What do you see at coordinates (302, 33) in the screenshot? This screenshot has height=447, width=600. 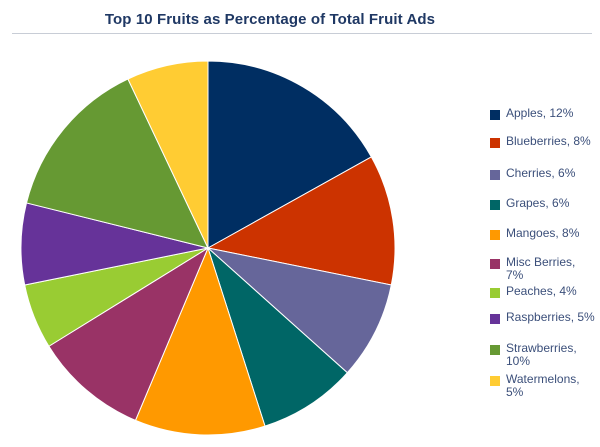 I see `title-divider` at bounding box center [302, 33].